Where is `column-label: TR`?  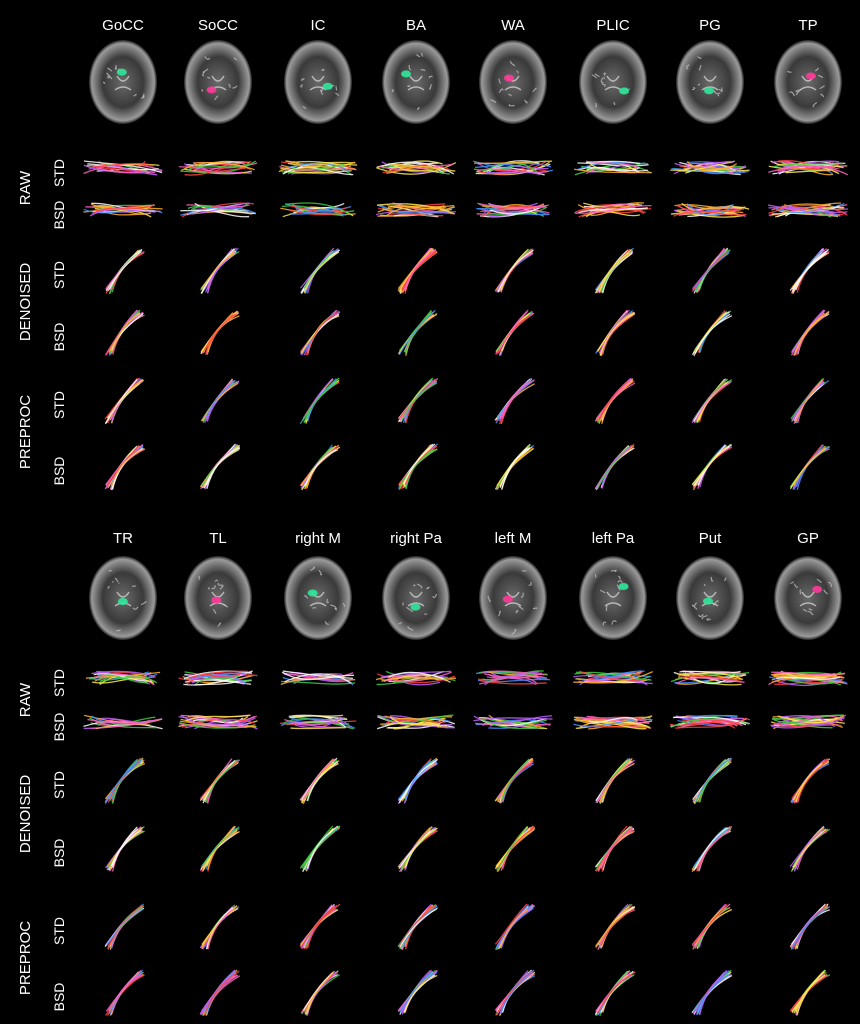
column-label: TR is located at coordinates (123, 538).